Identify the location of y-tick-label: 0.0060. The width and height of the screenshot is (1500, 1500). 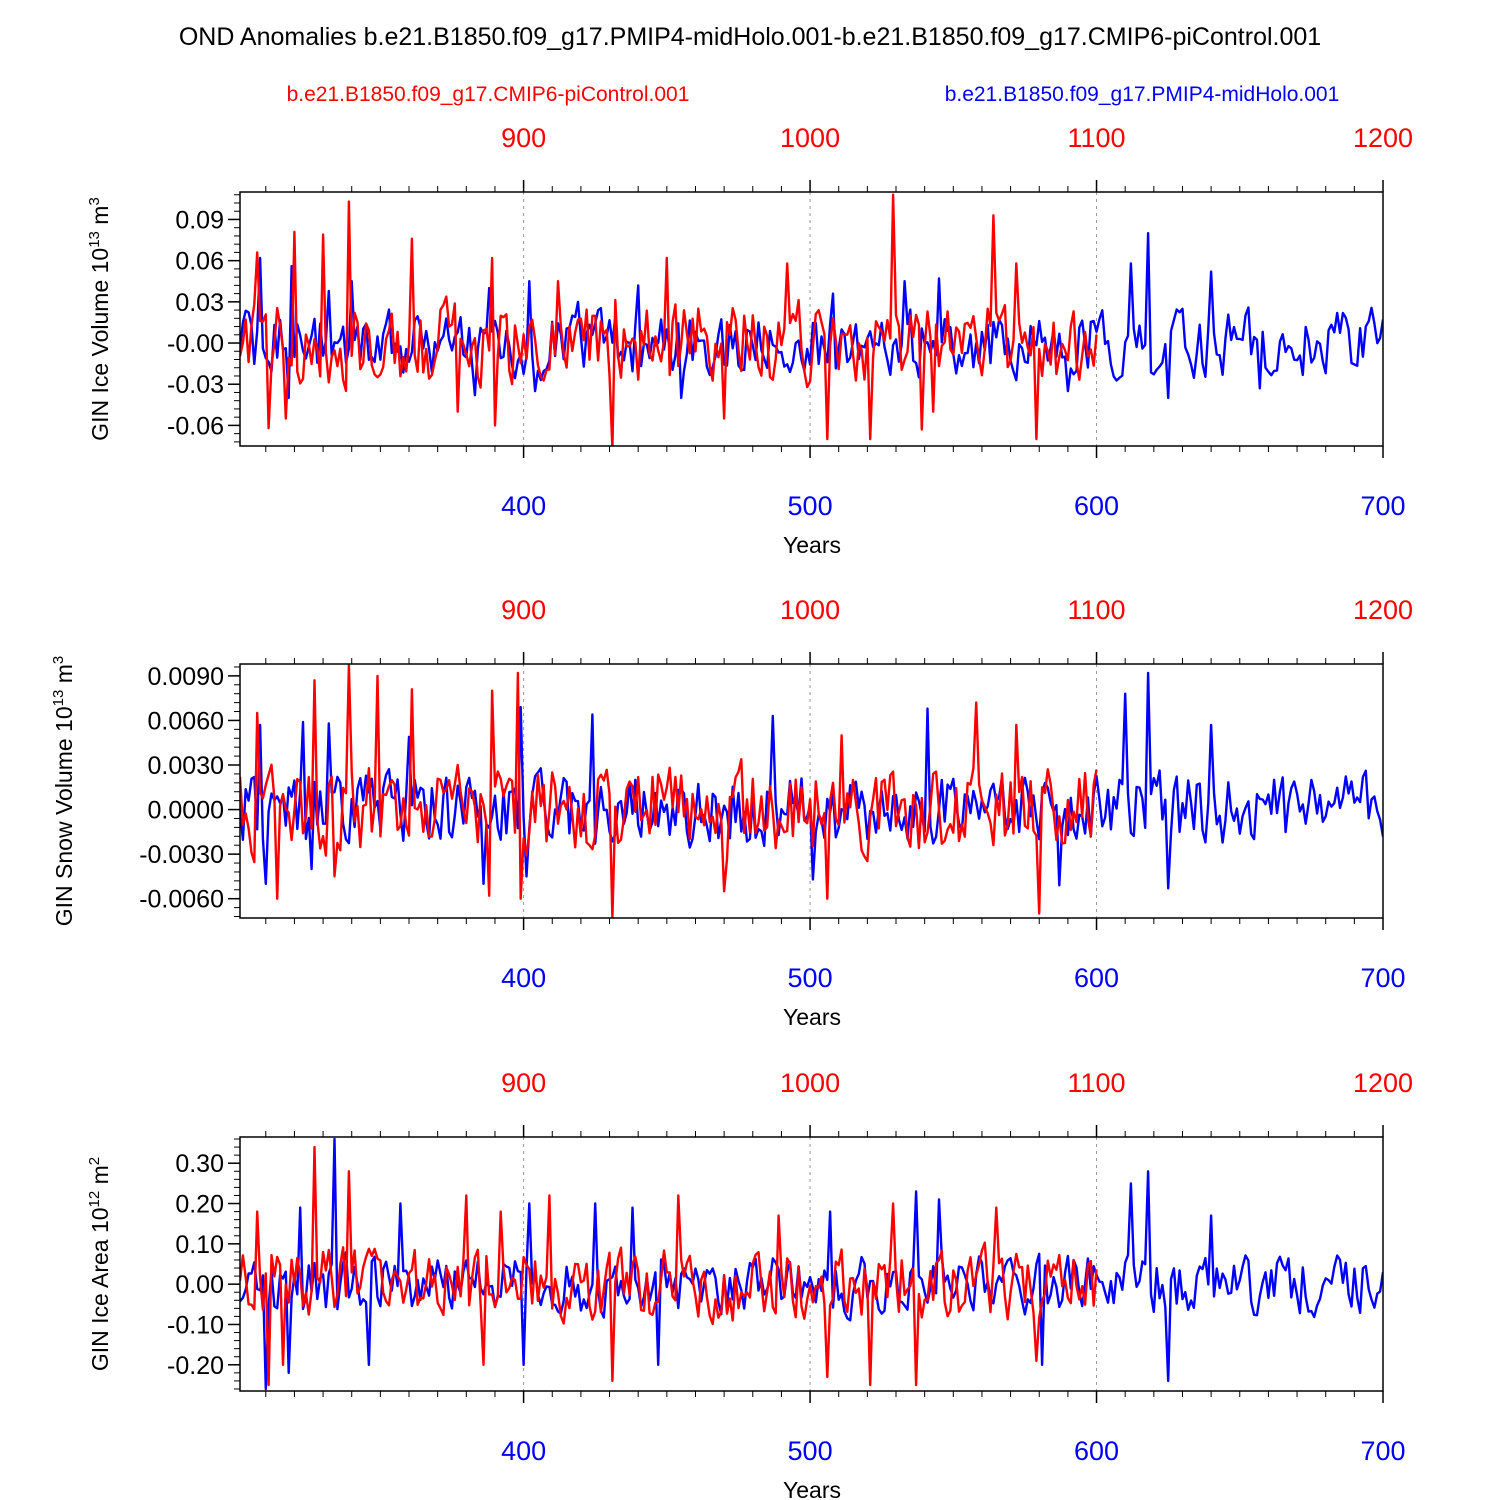
(186, 721).